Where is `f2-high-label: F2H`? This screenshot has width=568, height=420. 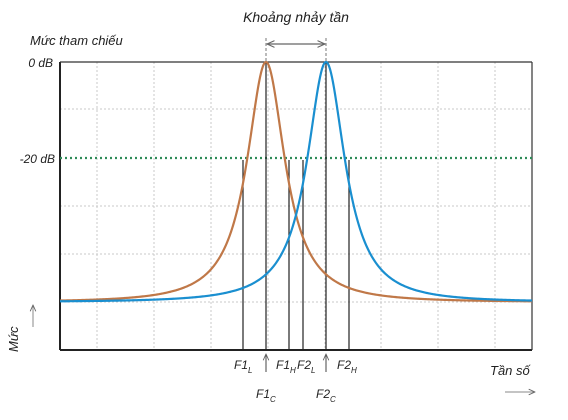
f2-high-label: F2H is located at coordinates (347, 366).